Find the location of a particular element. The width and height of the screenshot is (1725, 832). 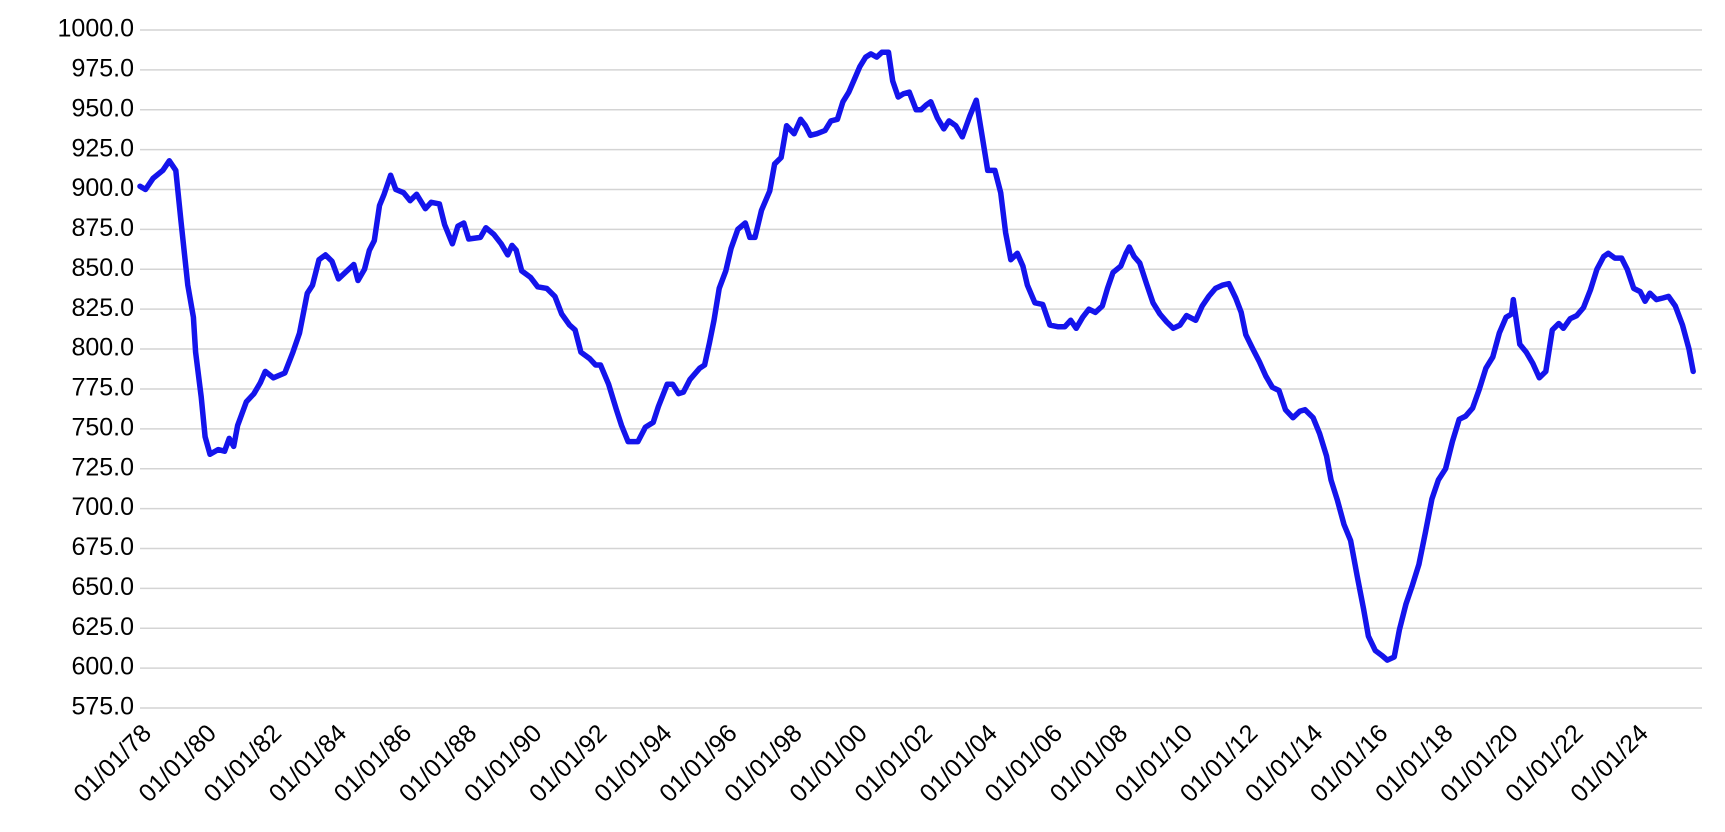

y-tick-label: 600.0 is located at coordinates (102, 667).